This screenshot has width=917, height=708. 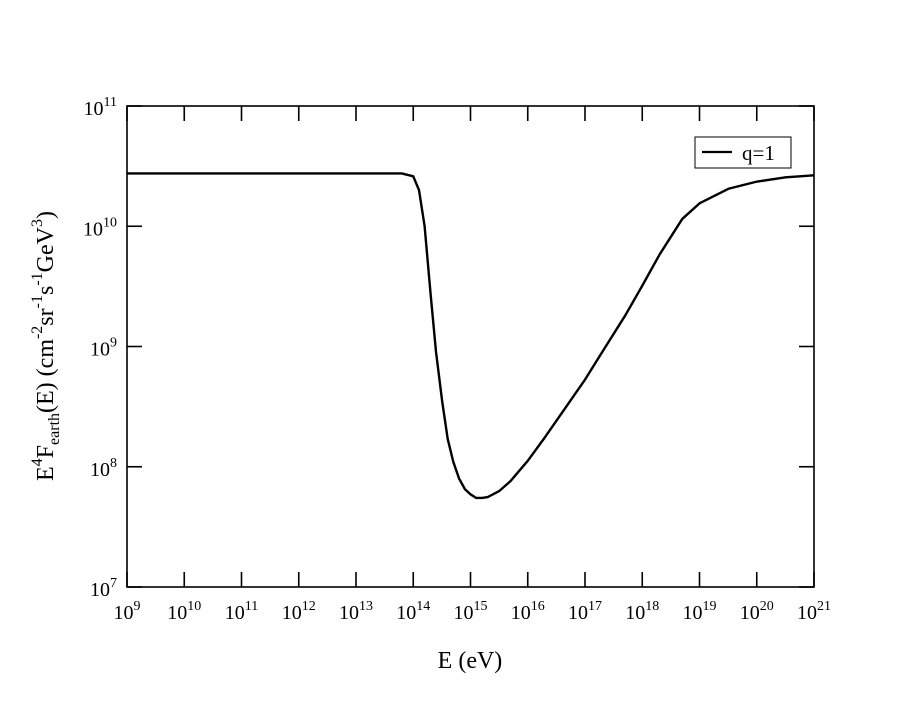 What do you see at coordinates (757, 611) in the screenshot?
I see `x-tick-label-11: 1020` at bounding box center [757, 611].